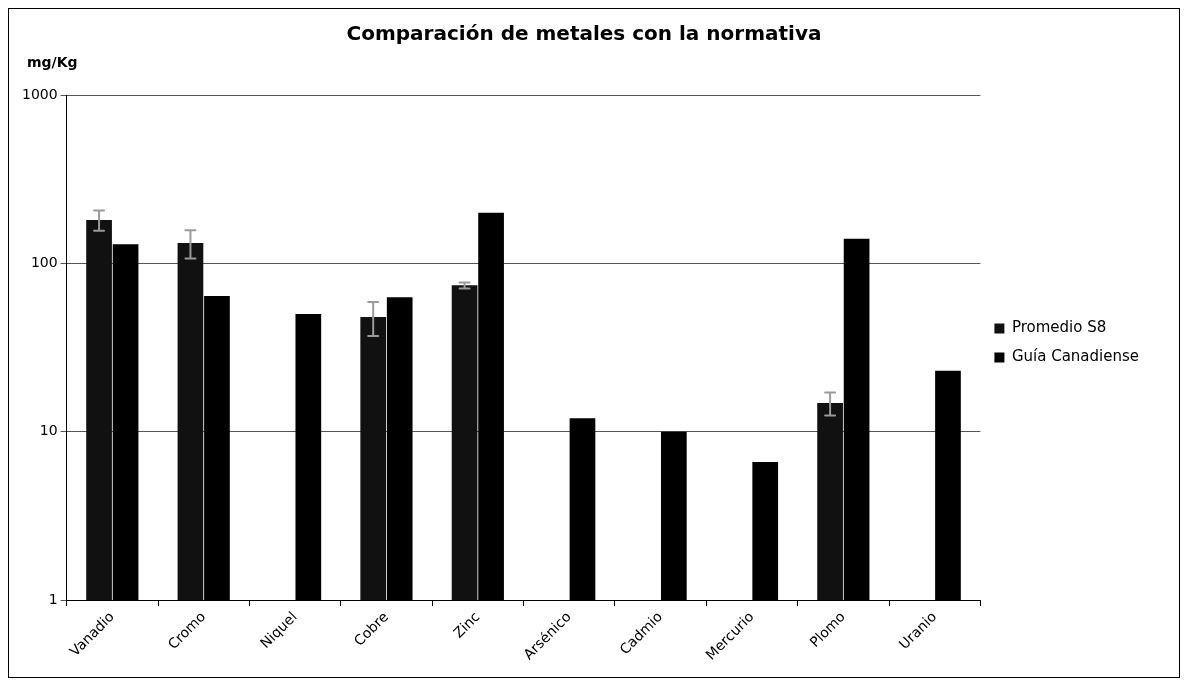  What do you see at coordinates (1075, 356) in the screenshot?
I see `legend-label: Guía Canadiense` at bounding box center [1075, 356].